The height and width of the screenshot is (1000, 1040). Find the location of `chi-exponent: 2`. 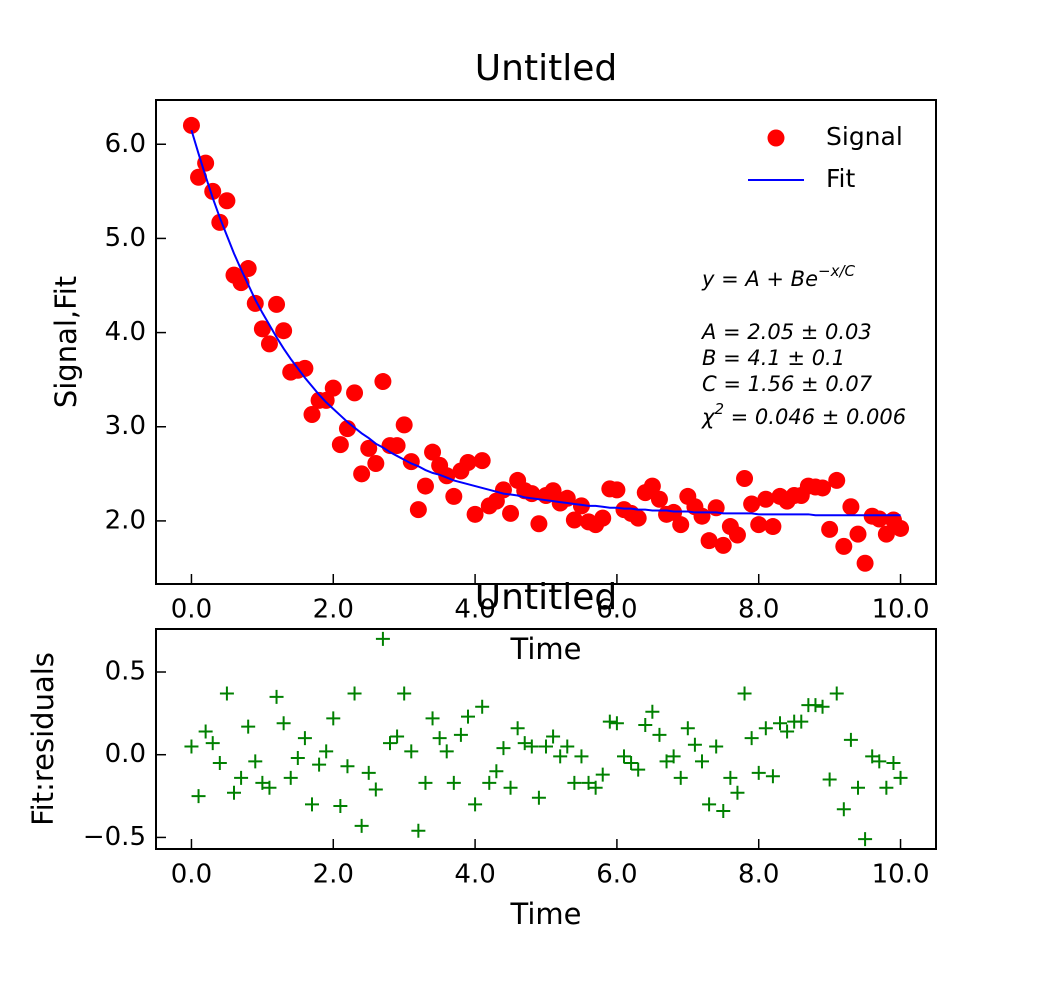

chi-exponent: 2 is located at coordinates (719, 409).